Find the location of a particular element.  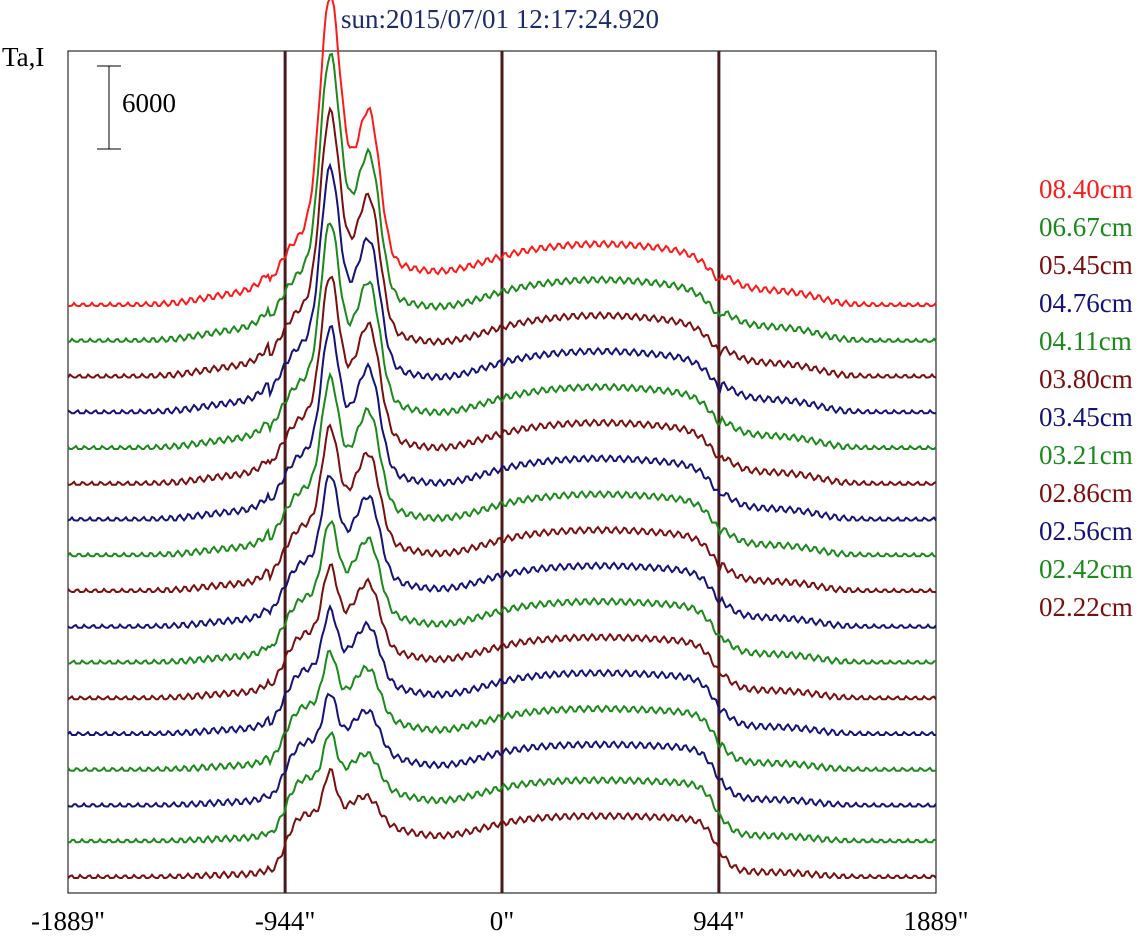

scale-bar is located at coordinates (109, 107).